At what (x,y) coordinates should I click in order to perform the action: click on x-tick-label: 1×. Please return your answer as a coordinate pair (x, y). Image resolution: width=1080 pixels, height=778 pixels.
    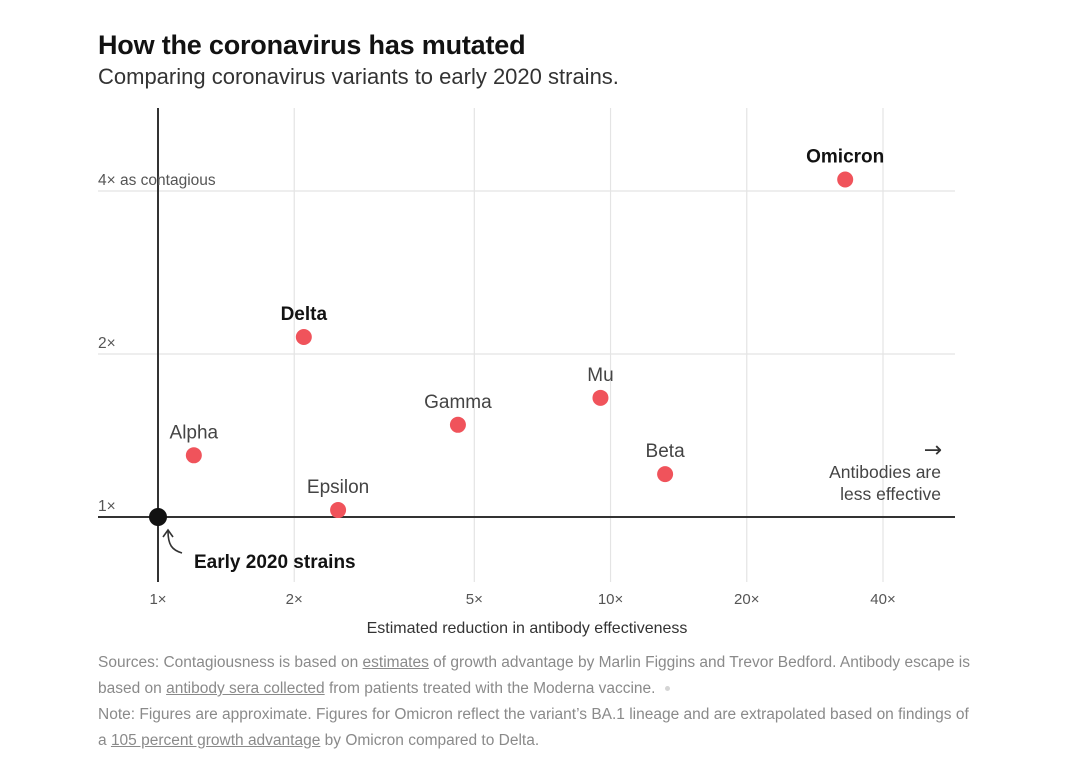
    Looking at the image, I should click on (157, 599).